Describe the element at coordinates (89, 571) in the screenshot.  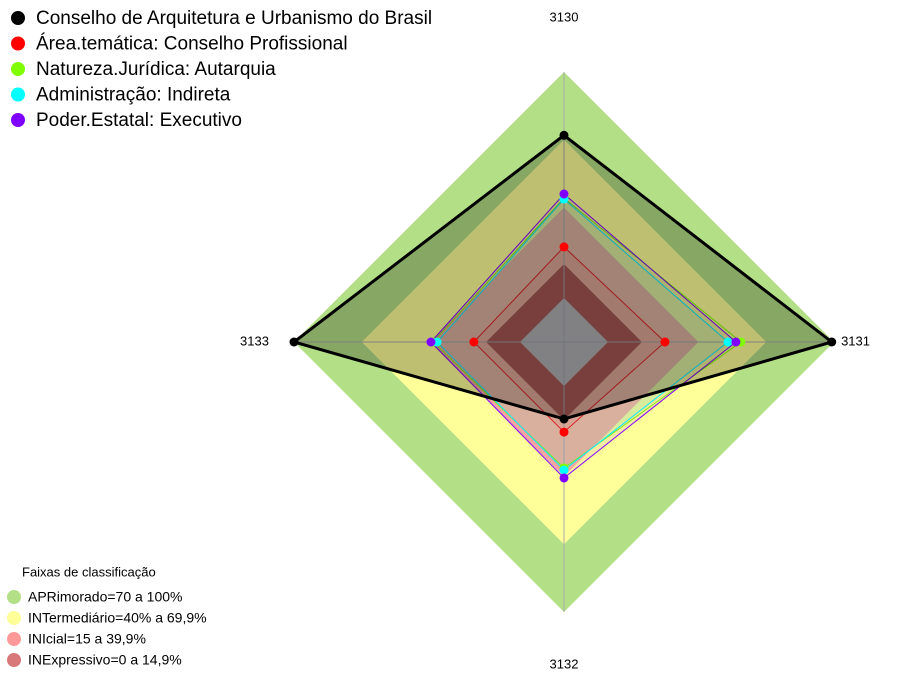
I see `band-legend-title: Faixas de classificação` at that location.